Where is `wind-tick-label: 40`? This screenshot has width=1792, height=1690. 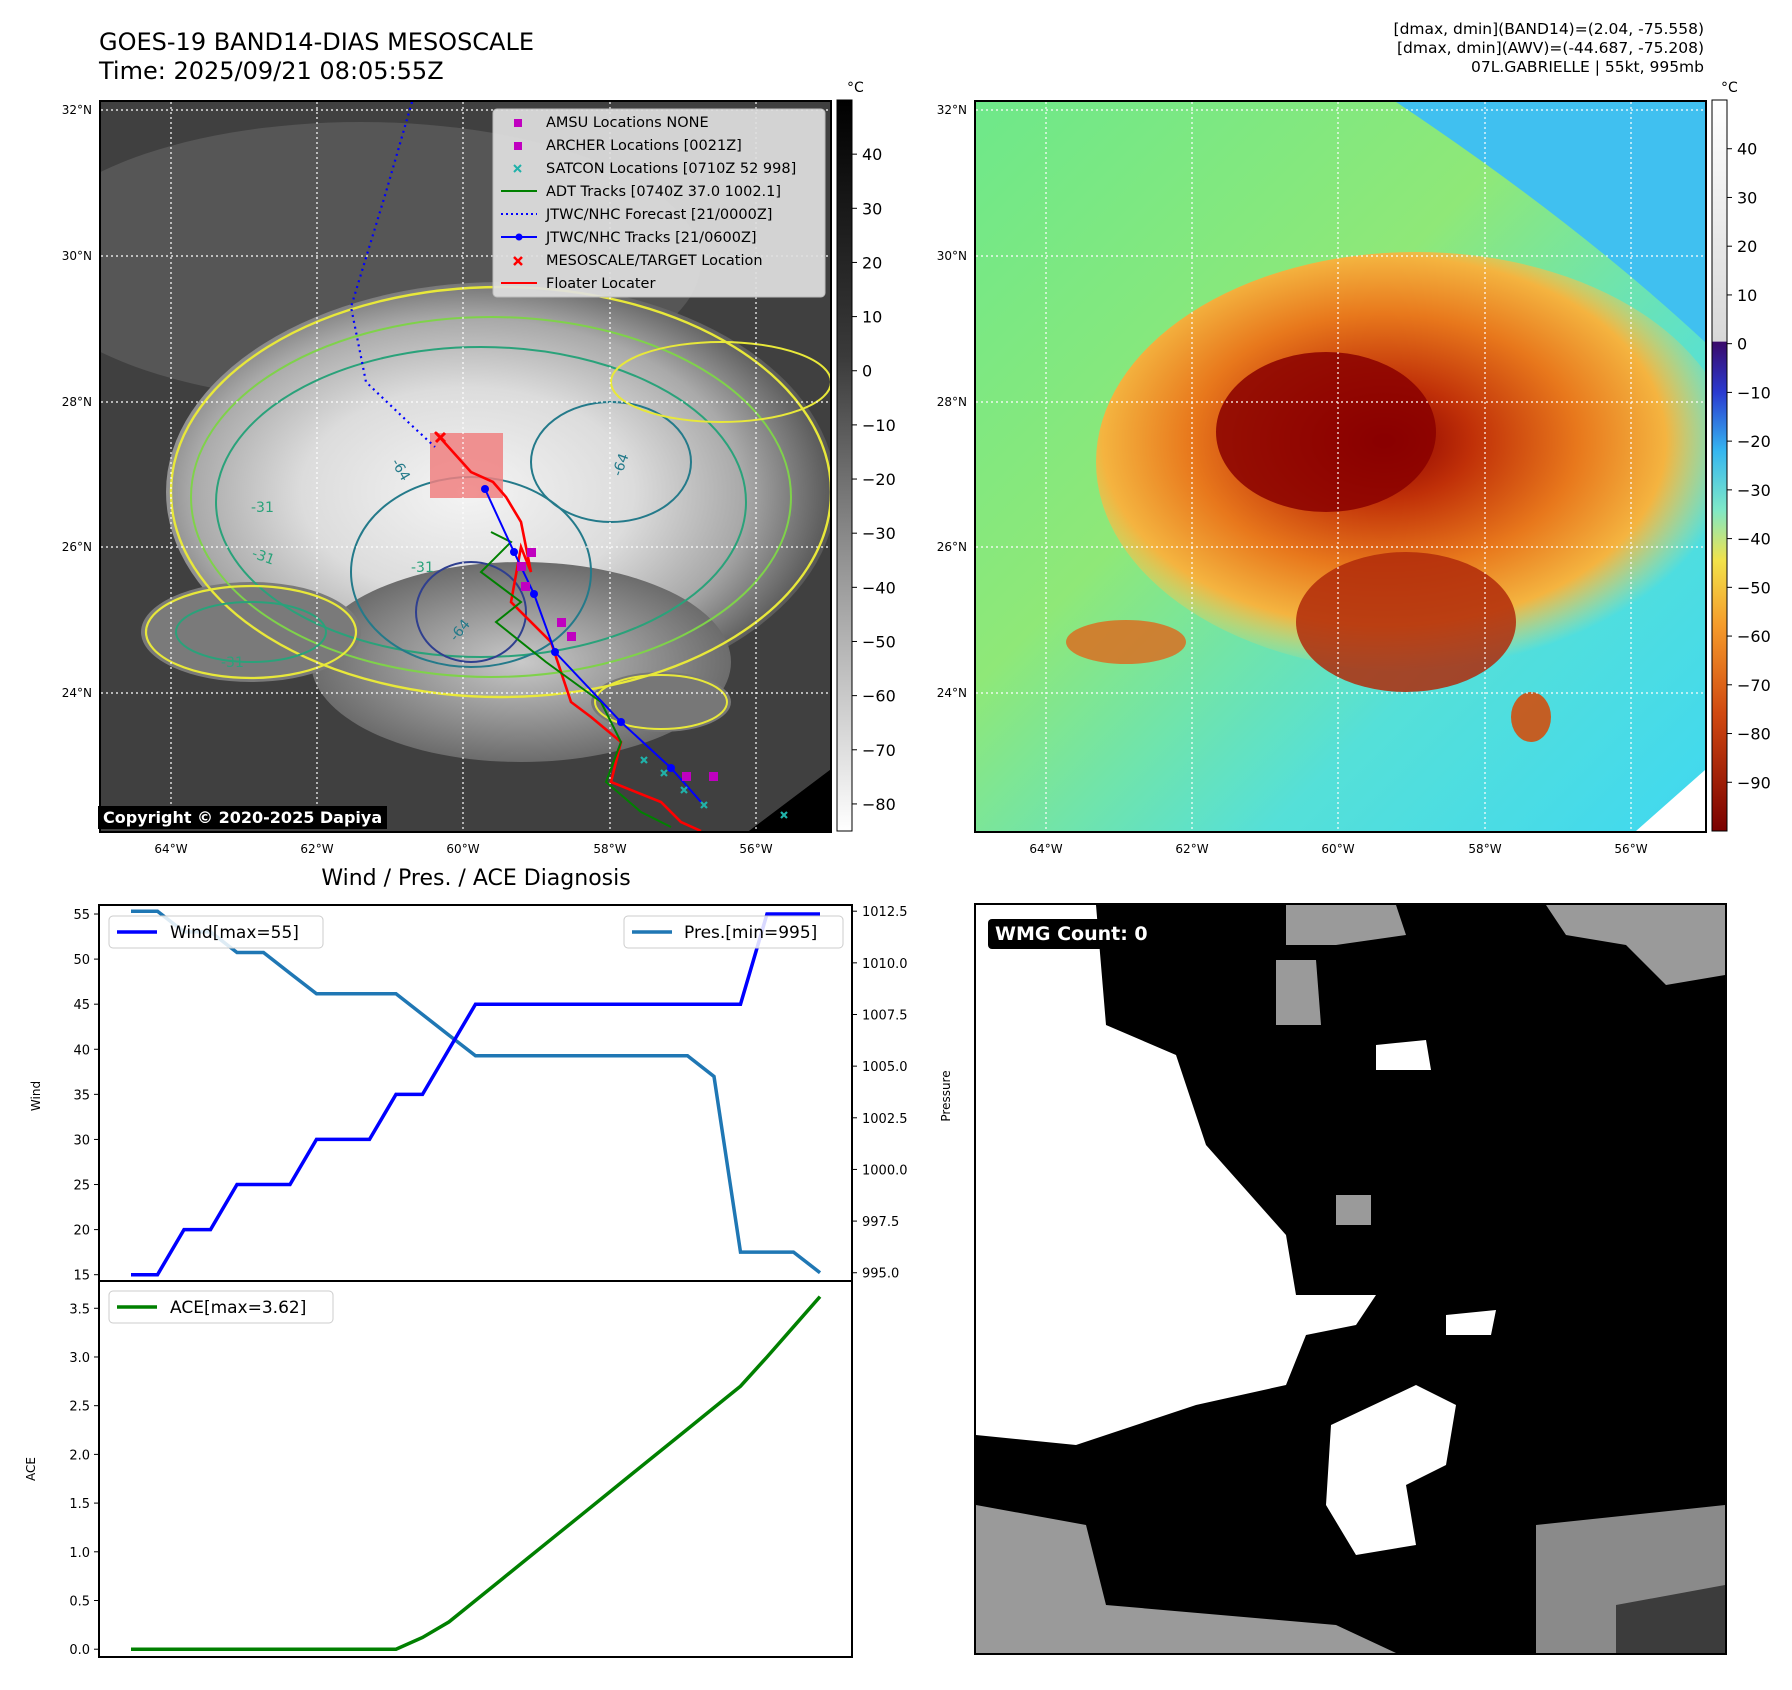
wind-tick-label: 40 is located at coordinates (81, 1050).